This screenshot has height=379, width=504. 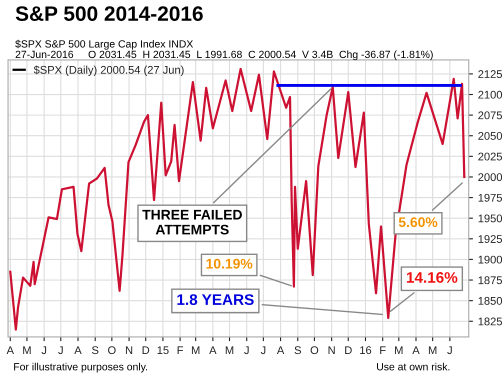 What do you see at coordinates (432, 277) in the screenshot?
I see `annotation: 14.16%` at bounding box center [432, 277].